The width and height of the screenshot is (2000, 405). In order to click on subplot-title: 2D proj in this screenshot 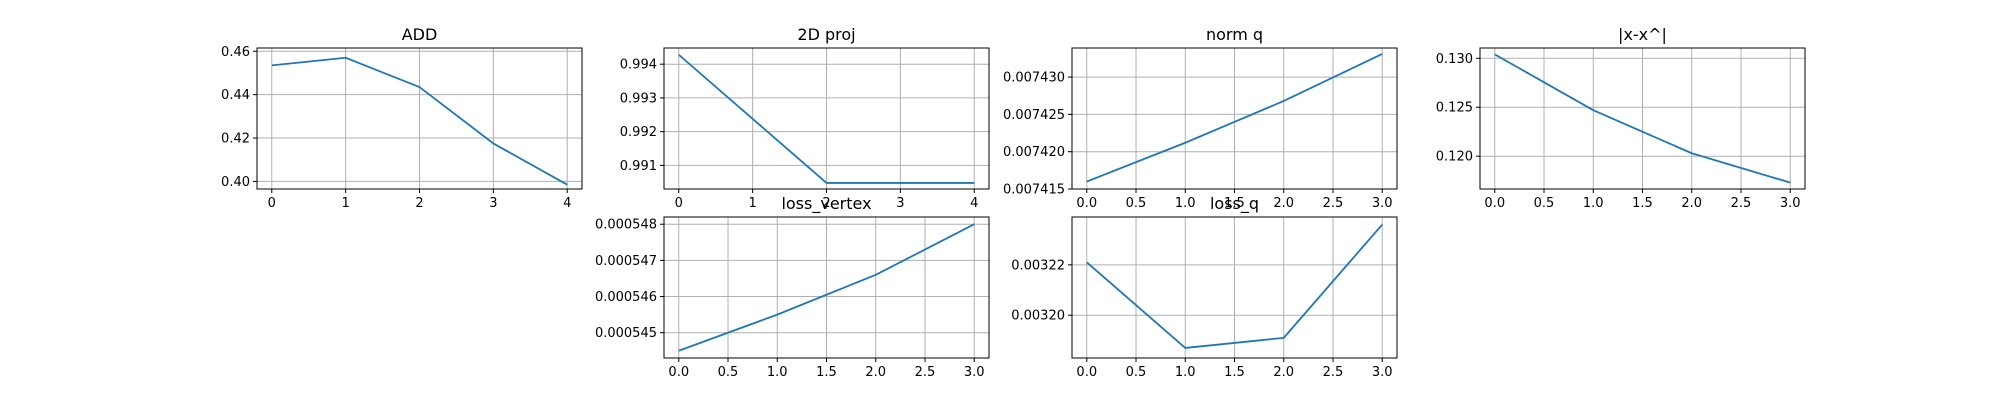, I will do `click(826, 34)`.